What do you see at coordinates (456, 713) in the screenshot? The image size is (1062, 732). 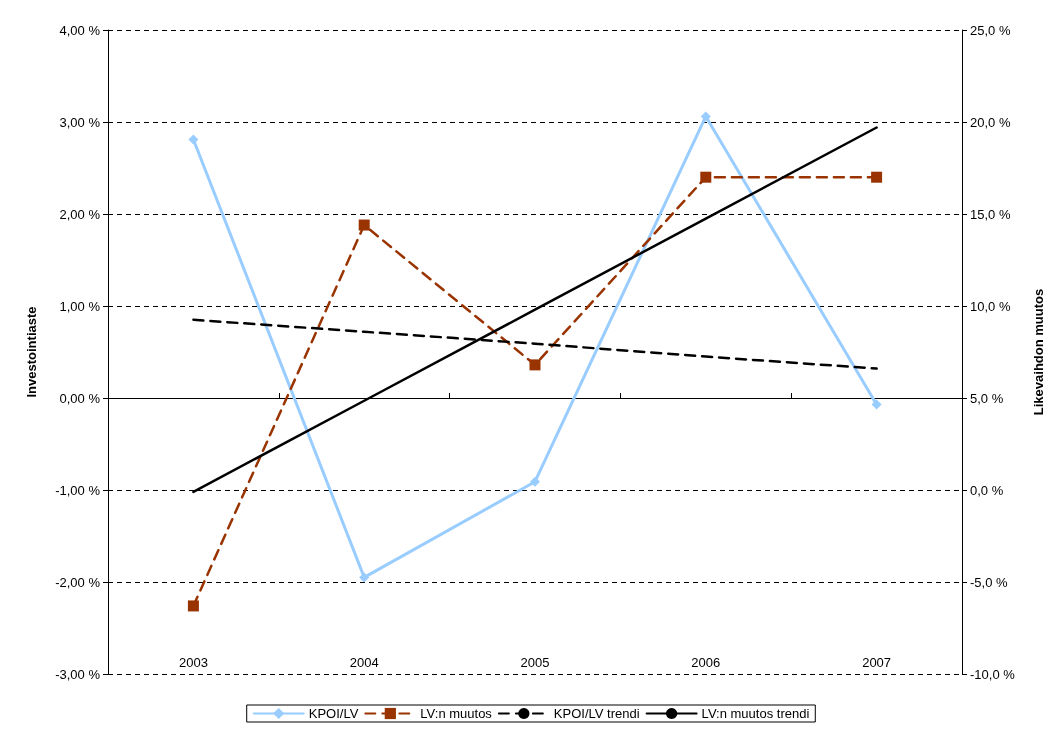 I see `legend-label: LV:n muutos` at bounding box center [456, 713].